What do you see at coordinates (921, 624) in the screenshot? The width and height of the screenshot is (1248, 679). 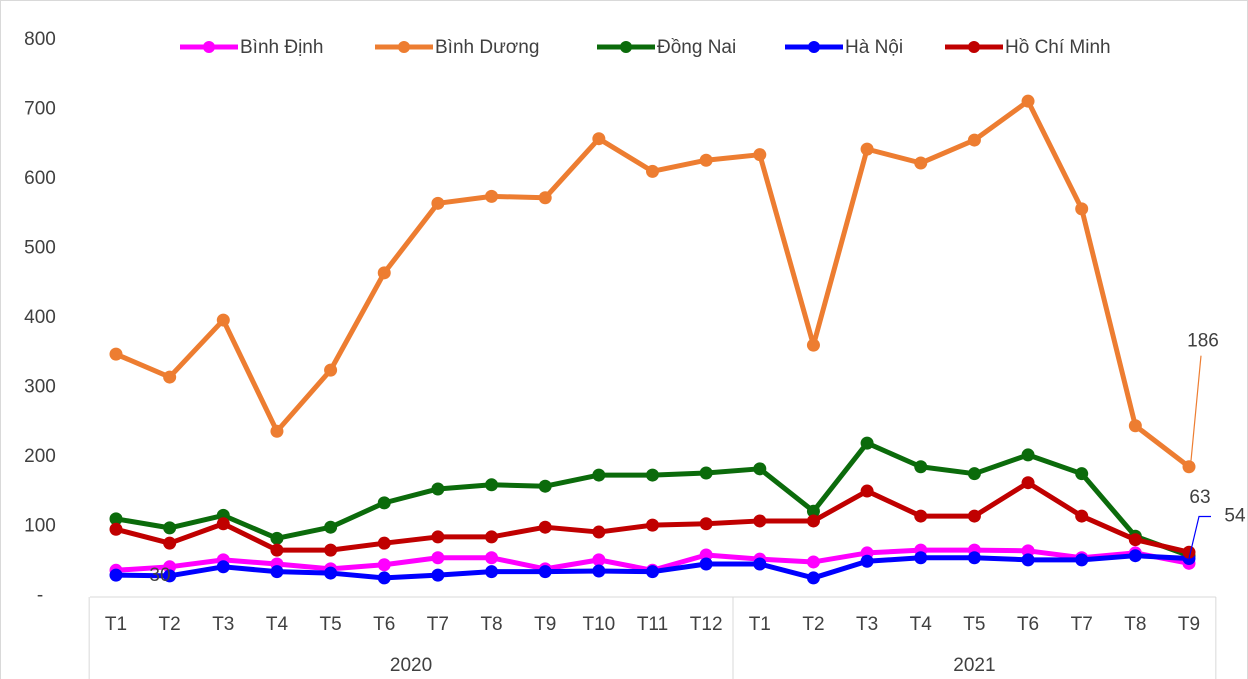 I see `x-tick-label: T4` at bounding box center [921, 624].